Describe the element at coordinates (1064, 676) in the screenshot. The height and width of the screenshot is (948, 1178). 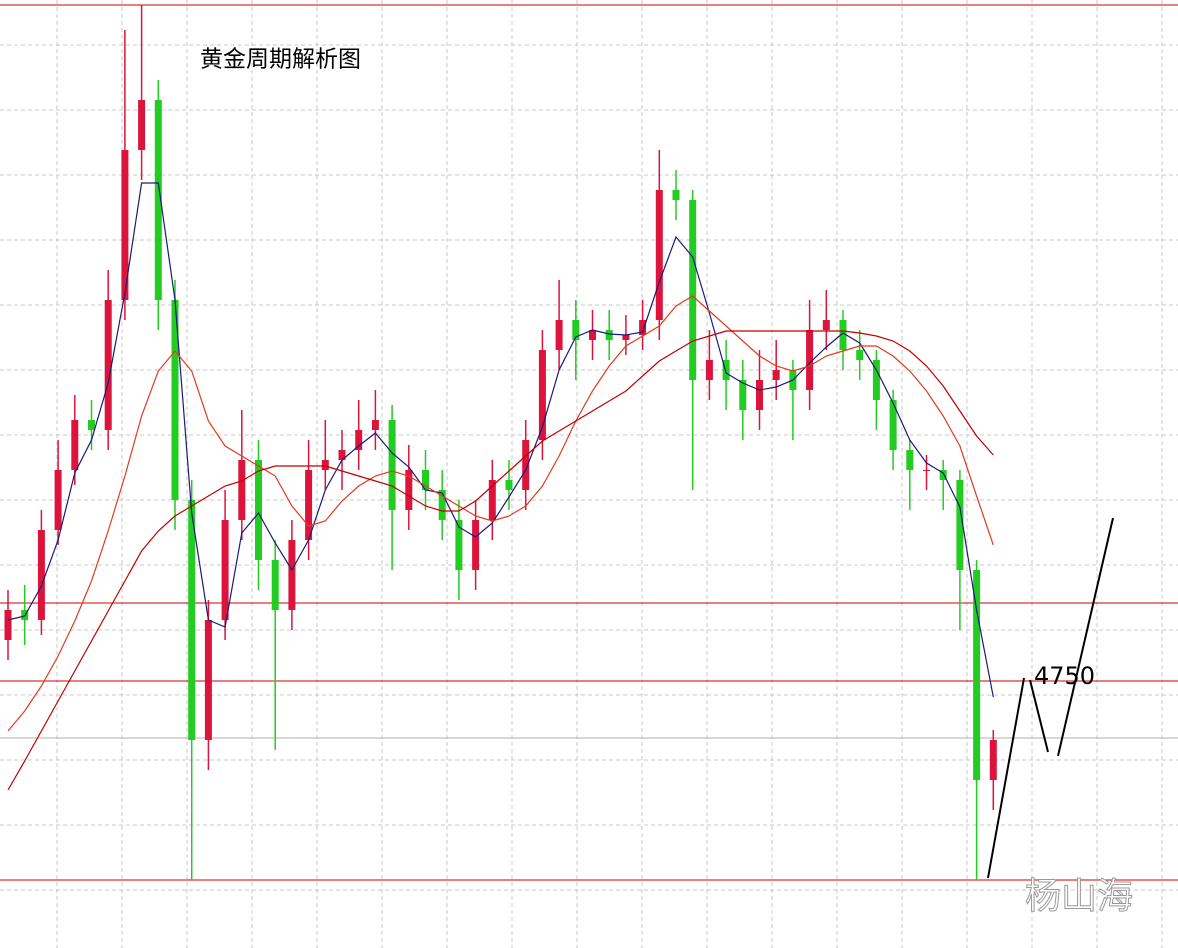
I see `level-label: 4750` at that location.